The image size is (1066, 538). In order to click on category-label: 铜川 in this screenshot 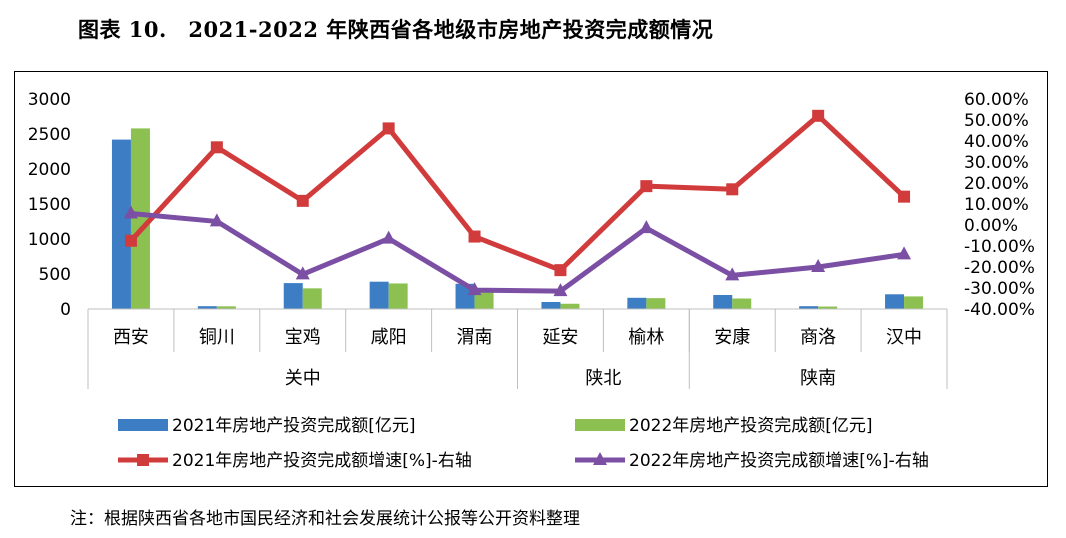, I will do `click(217, 337)`.